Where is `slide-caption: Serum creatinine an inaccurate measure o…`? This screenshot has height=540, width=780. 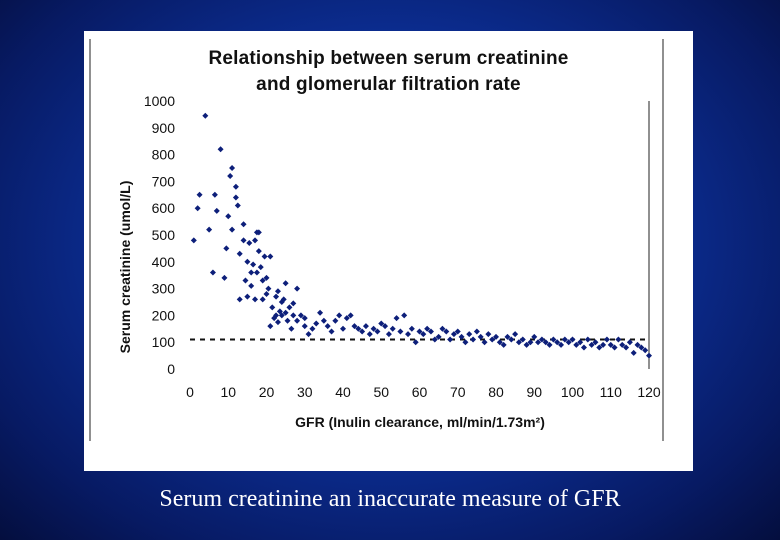 slide-caption: Serum creatinine an inaccurate measure o… is located at coordinates (390, 499).